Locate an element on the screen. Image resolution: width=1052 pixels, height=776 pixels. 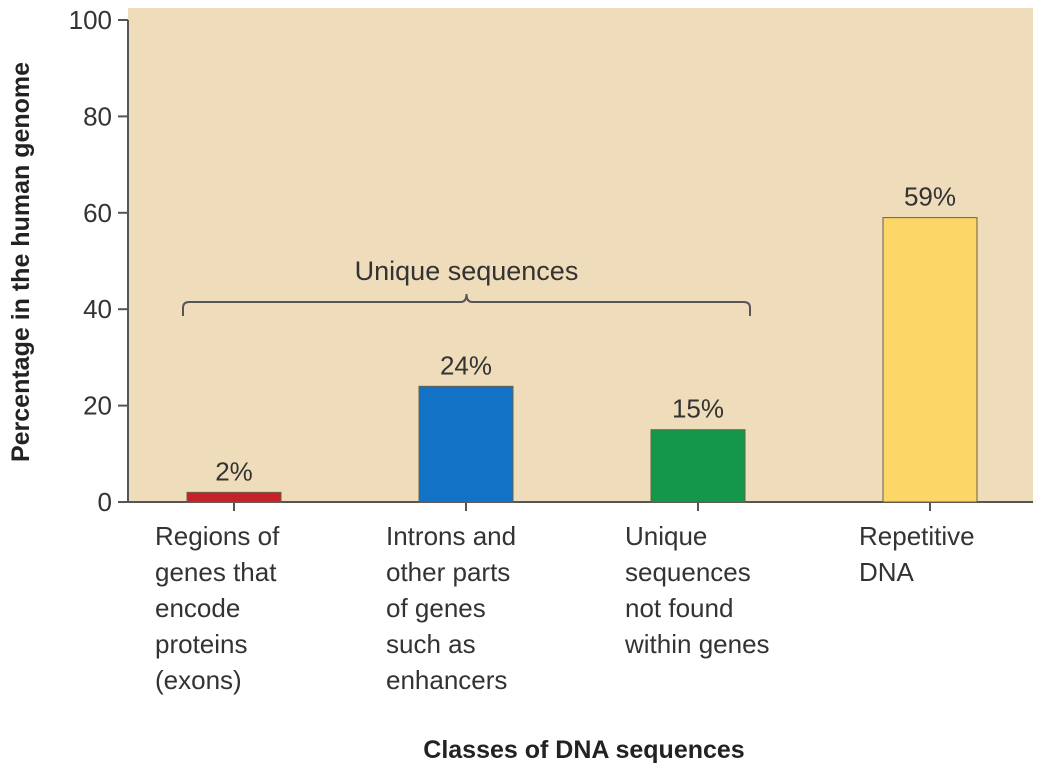
x-axis-title: Classes of DNA sequences is located at coordinates (583, 750).